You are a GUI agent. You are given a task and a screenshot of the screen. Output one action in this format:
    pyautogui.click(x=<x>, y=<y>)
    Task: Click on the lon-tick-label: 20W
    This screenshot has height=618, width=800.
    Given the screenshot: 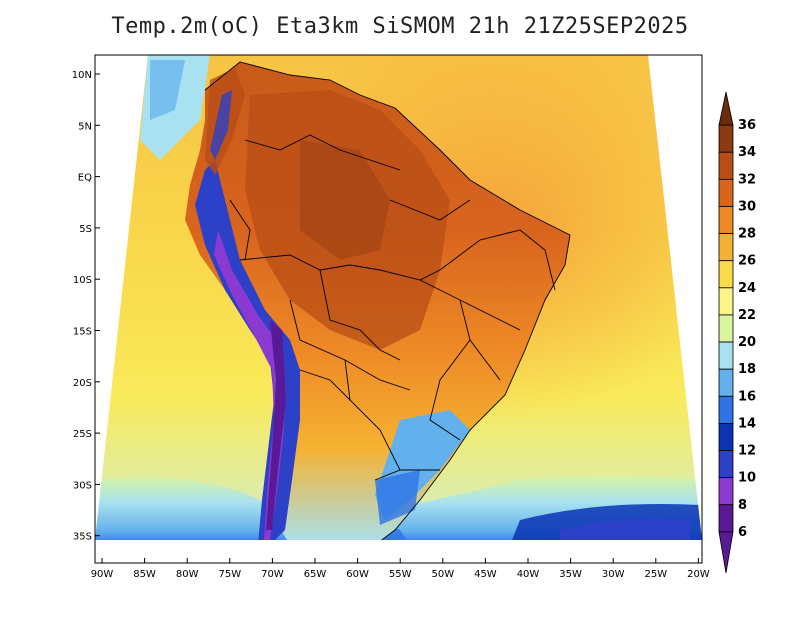 What is the action you would take?
    pyautogui.click(x=698, y=574)
    